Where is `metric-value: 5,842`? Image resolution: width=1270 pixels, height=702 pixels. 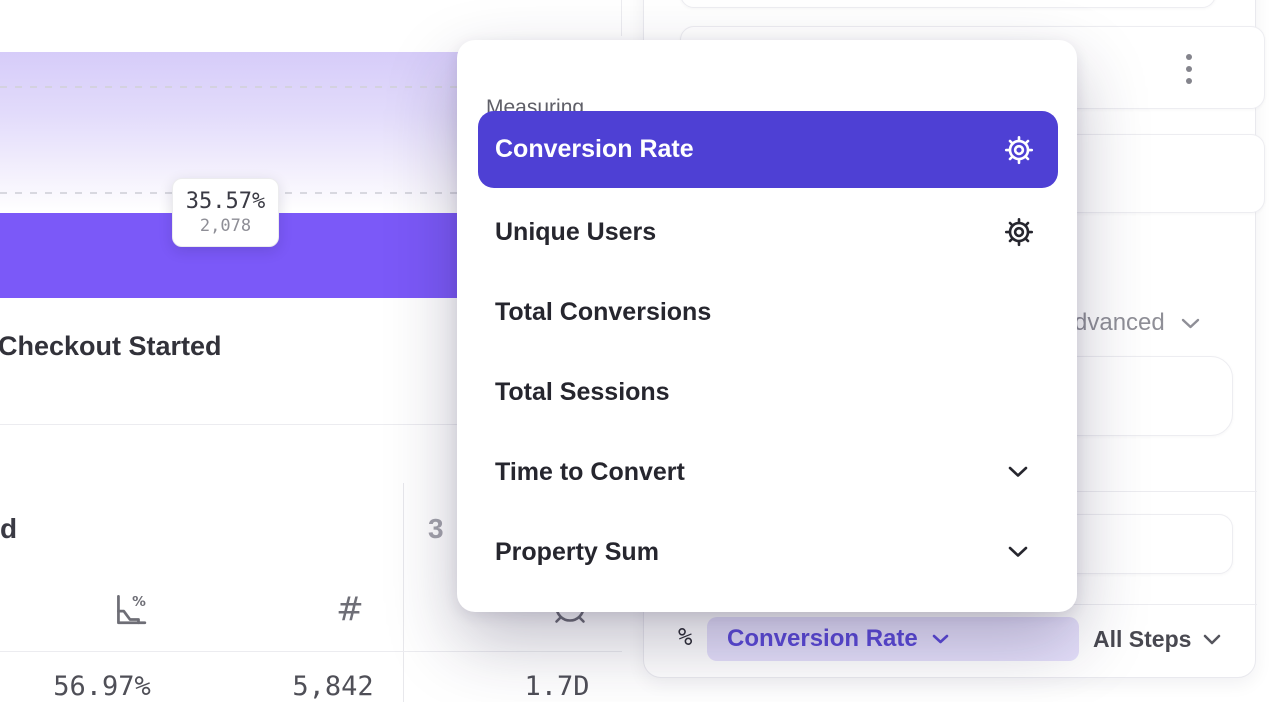
metric-value: 5,842 is located at coordinates (333, 686).